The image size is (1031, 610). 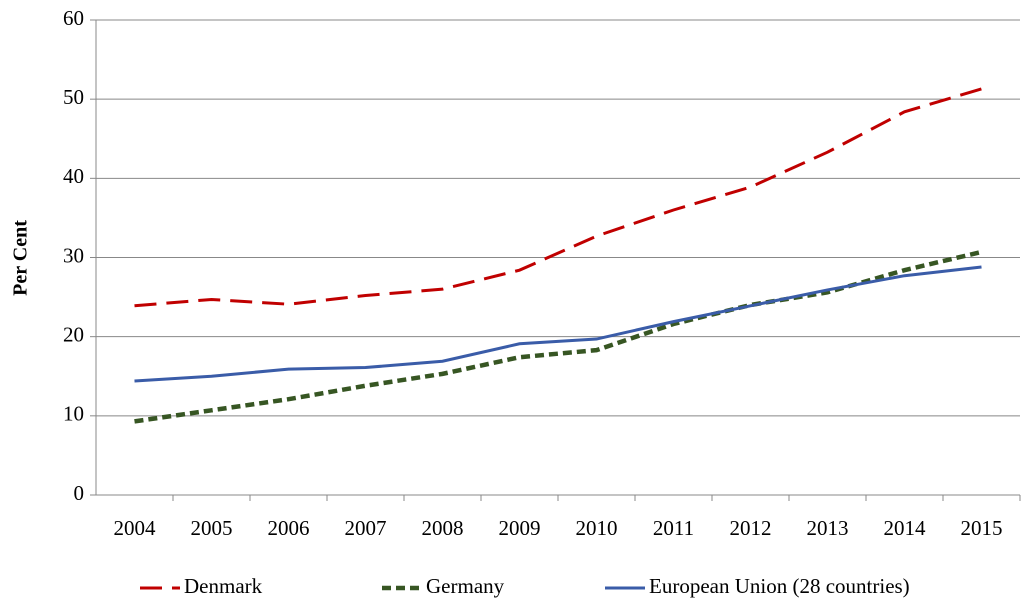 I want to click on x-tick-label: 2015, so click(x=982, y=528).